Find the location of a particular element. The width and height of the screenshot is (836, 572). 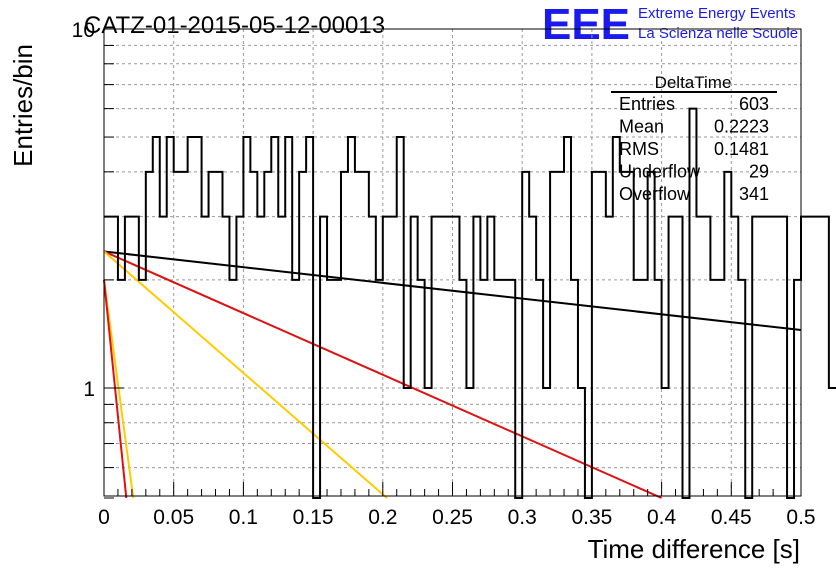

stats-value: 0.1481 is located at coordinates (741, 149).